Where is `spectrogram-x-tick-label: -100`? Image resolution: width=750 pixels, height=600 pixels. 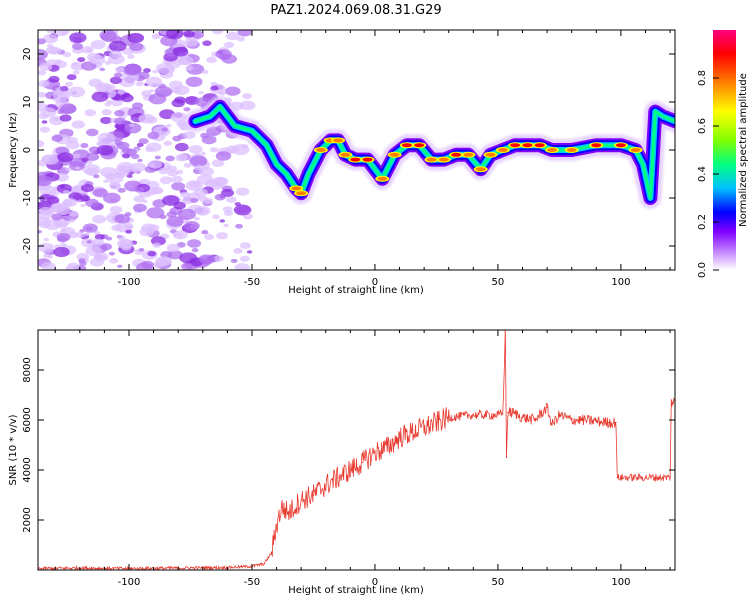
spectrogram-x-tick-label: -100 is located at coordinates (129, 282).